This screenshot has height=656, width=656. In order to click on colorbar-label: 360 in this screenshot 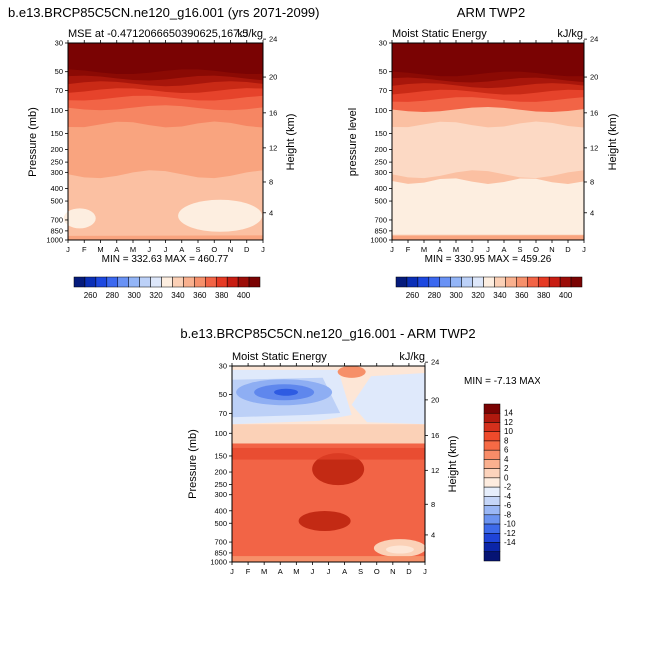, I will do `click(522, 295)`.